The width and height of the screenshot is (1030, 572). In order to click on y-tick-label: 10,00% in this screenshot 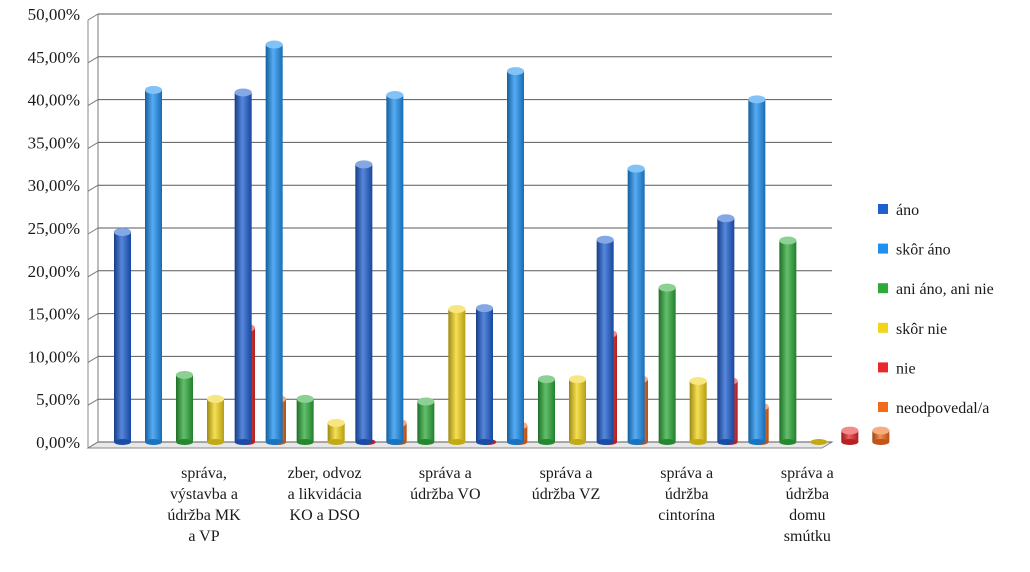, I will do `click(54, 356)`.